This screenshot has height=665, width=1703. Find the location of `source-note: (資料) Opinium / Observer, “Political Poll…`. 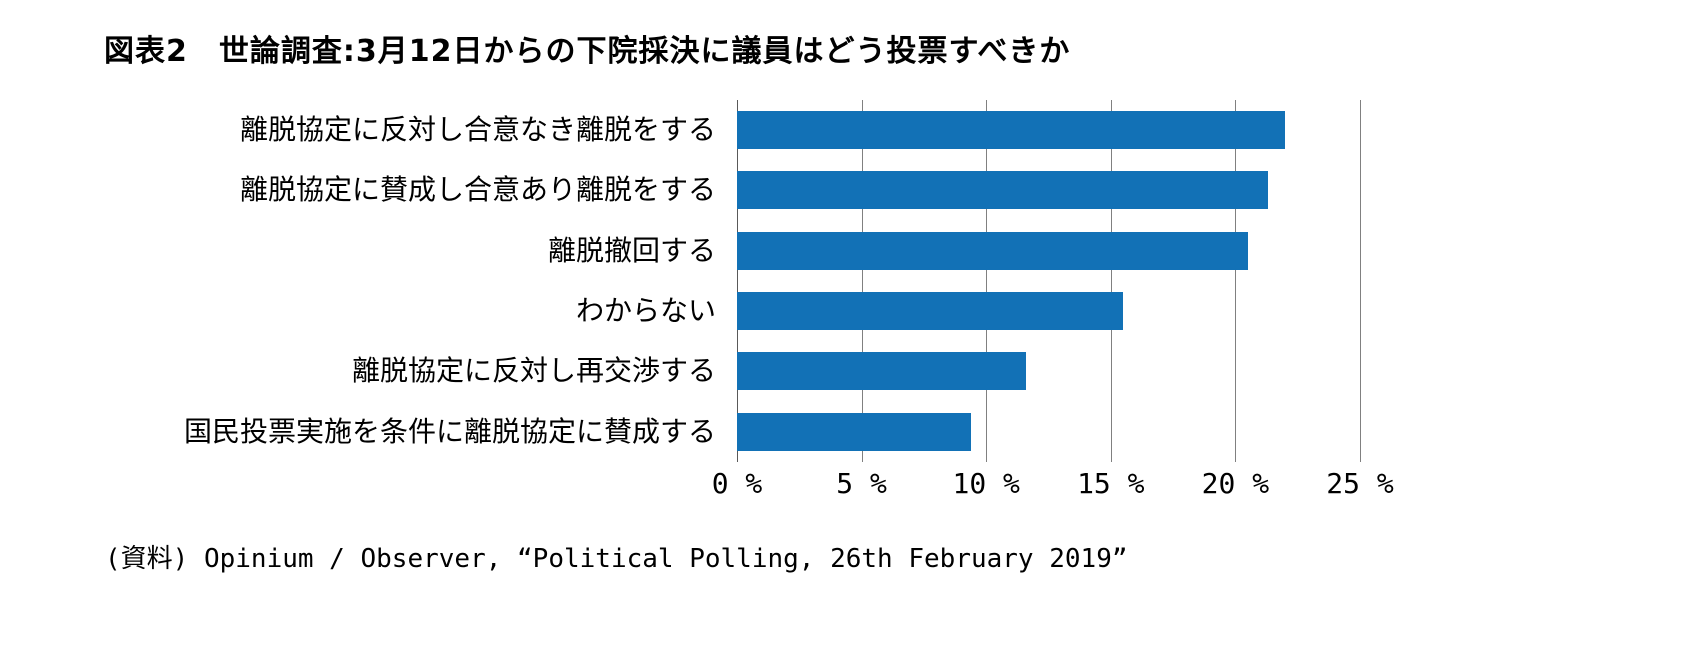

source-note: (資料) Opinium / Observer, “Political Poll… is located at coordinates (616, 559).